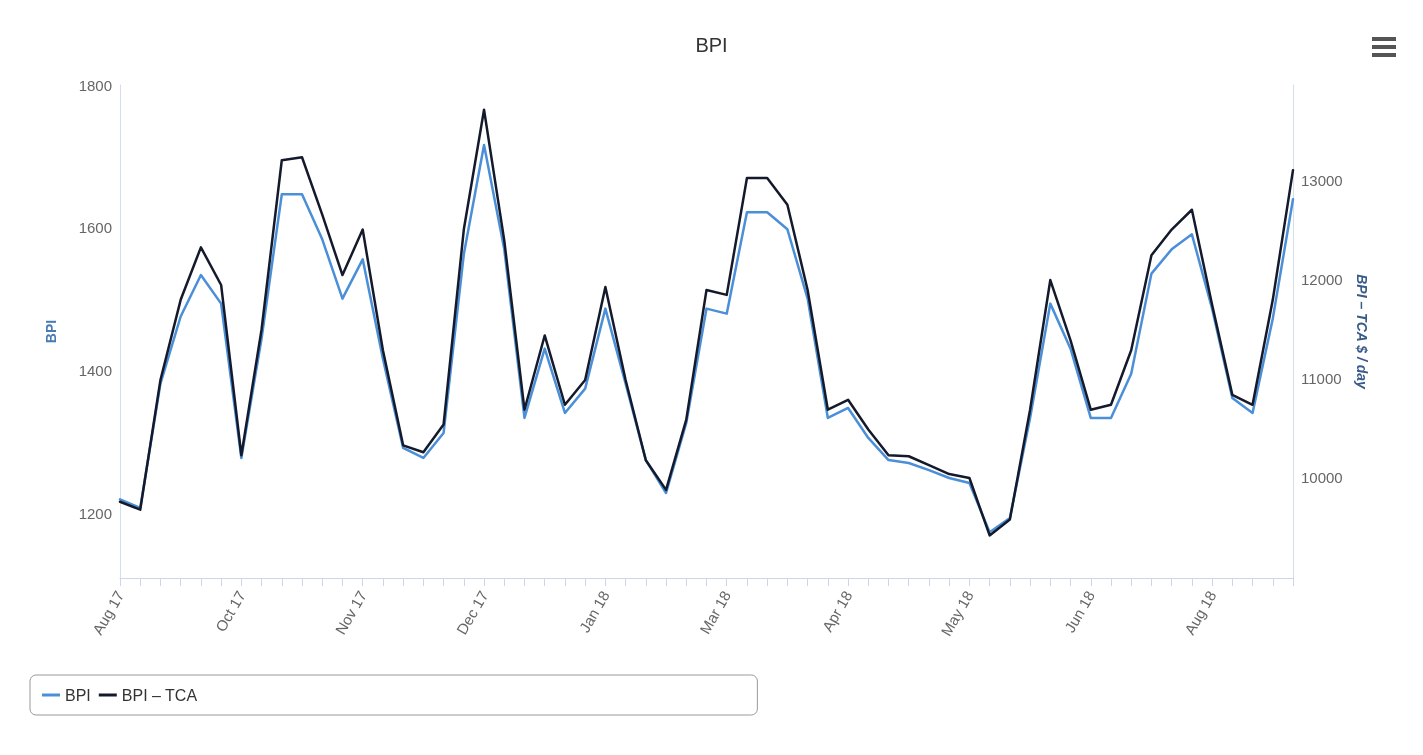 This screenshot has width=1423, height=755. I want to click on y-tick-label: 1600, so click(95, 228).